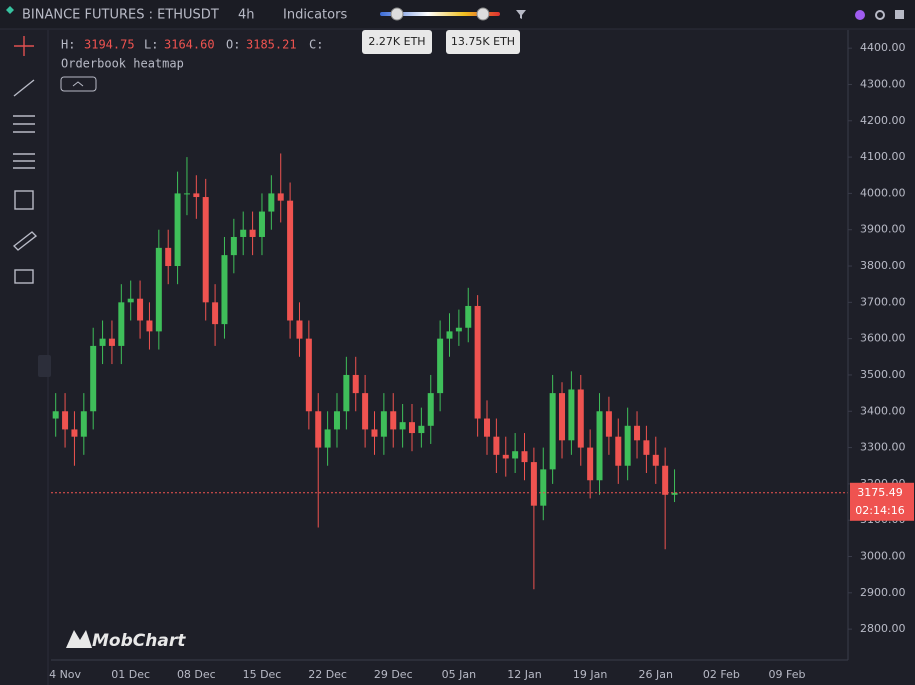 The width and height of the screenshot is (915, 685). What do you see at coordinates (24, 200) in the screenshot?
I see `shape-tool` at bounding box center [24, 200].